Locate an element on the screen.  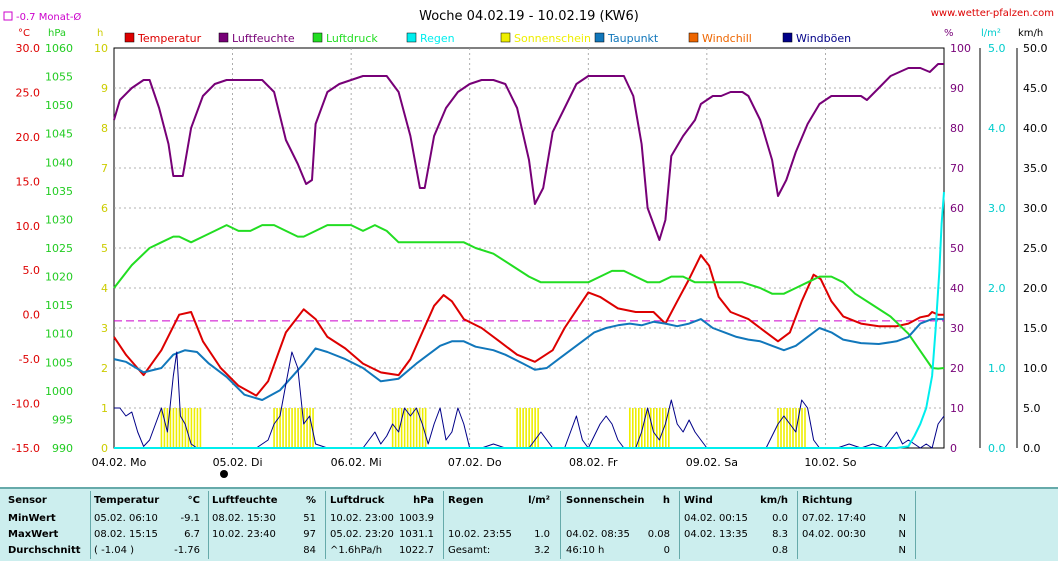
pressure-axis-tick: 1045 is located at coordinates (59, 134).